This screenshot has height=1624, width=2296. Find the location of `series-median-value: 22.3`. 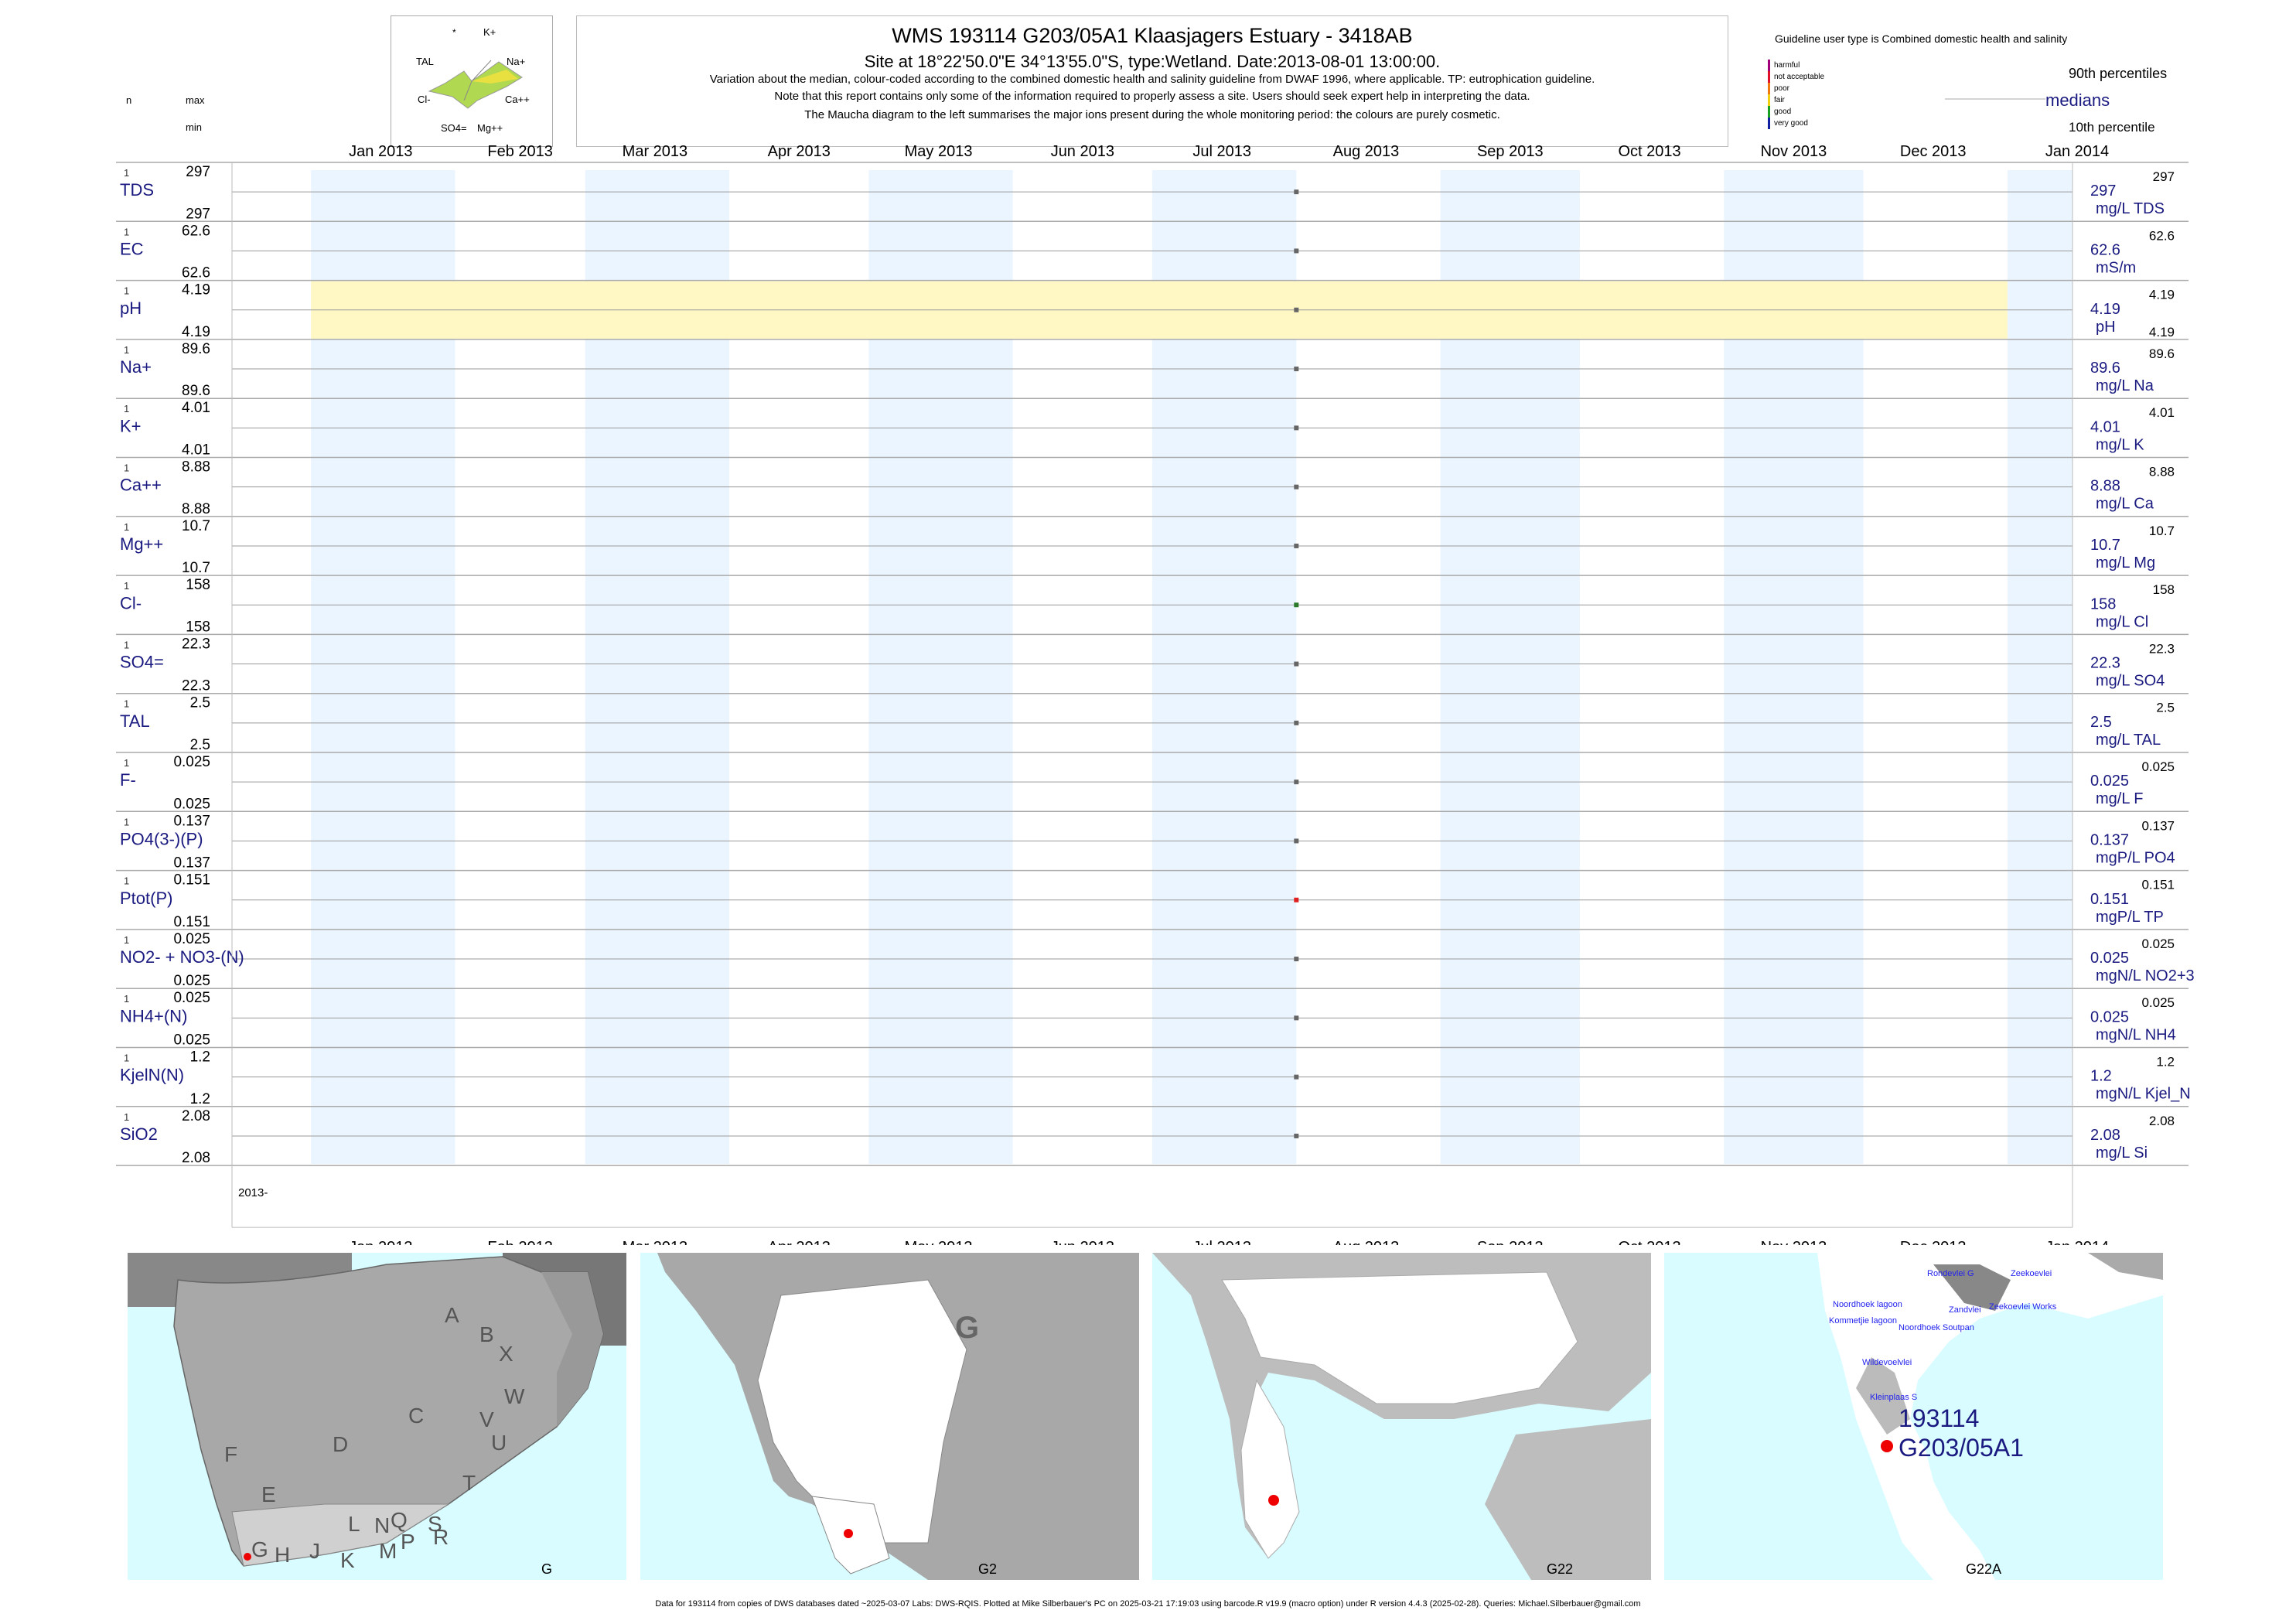

series-median-value: 22.3 is located at coordinates (2105, 663).